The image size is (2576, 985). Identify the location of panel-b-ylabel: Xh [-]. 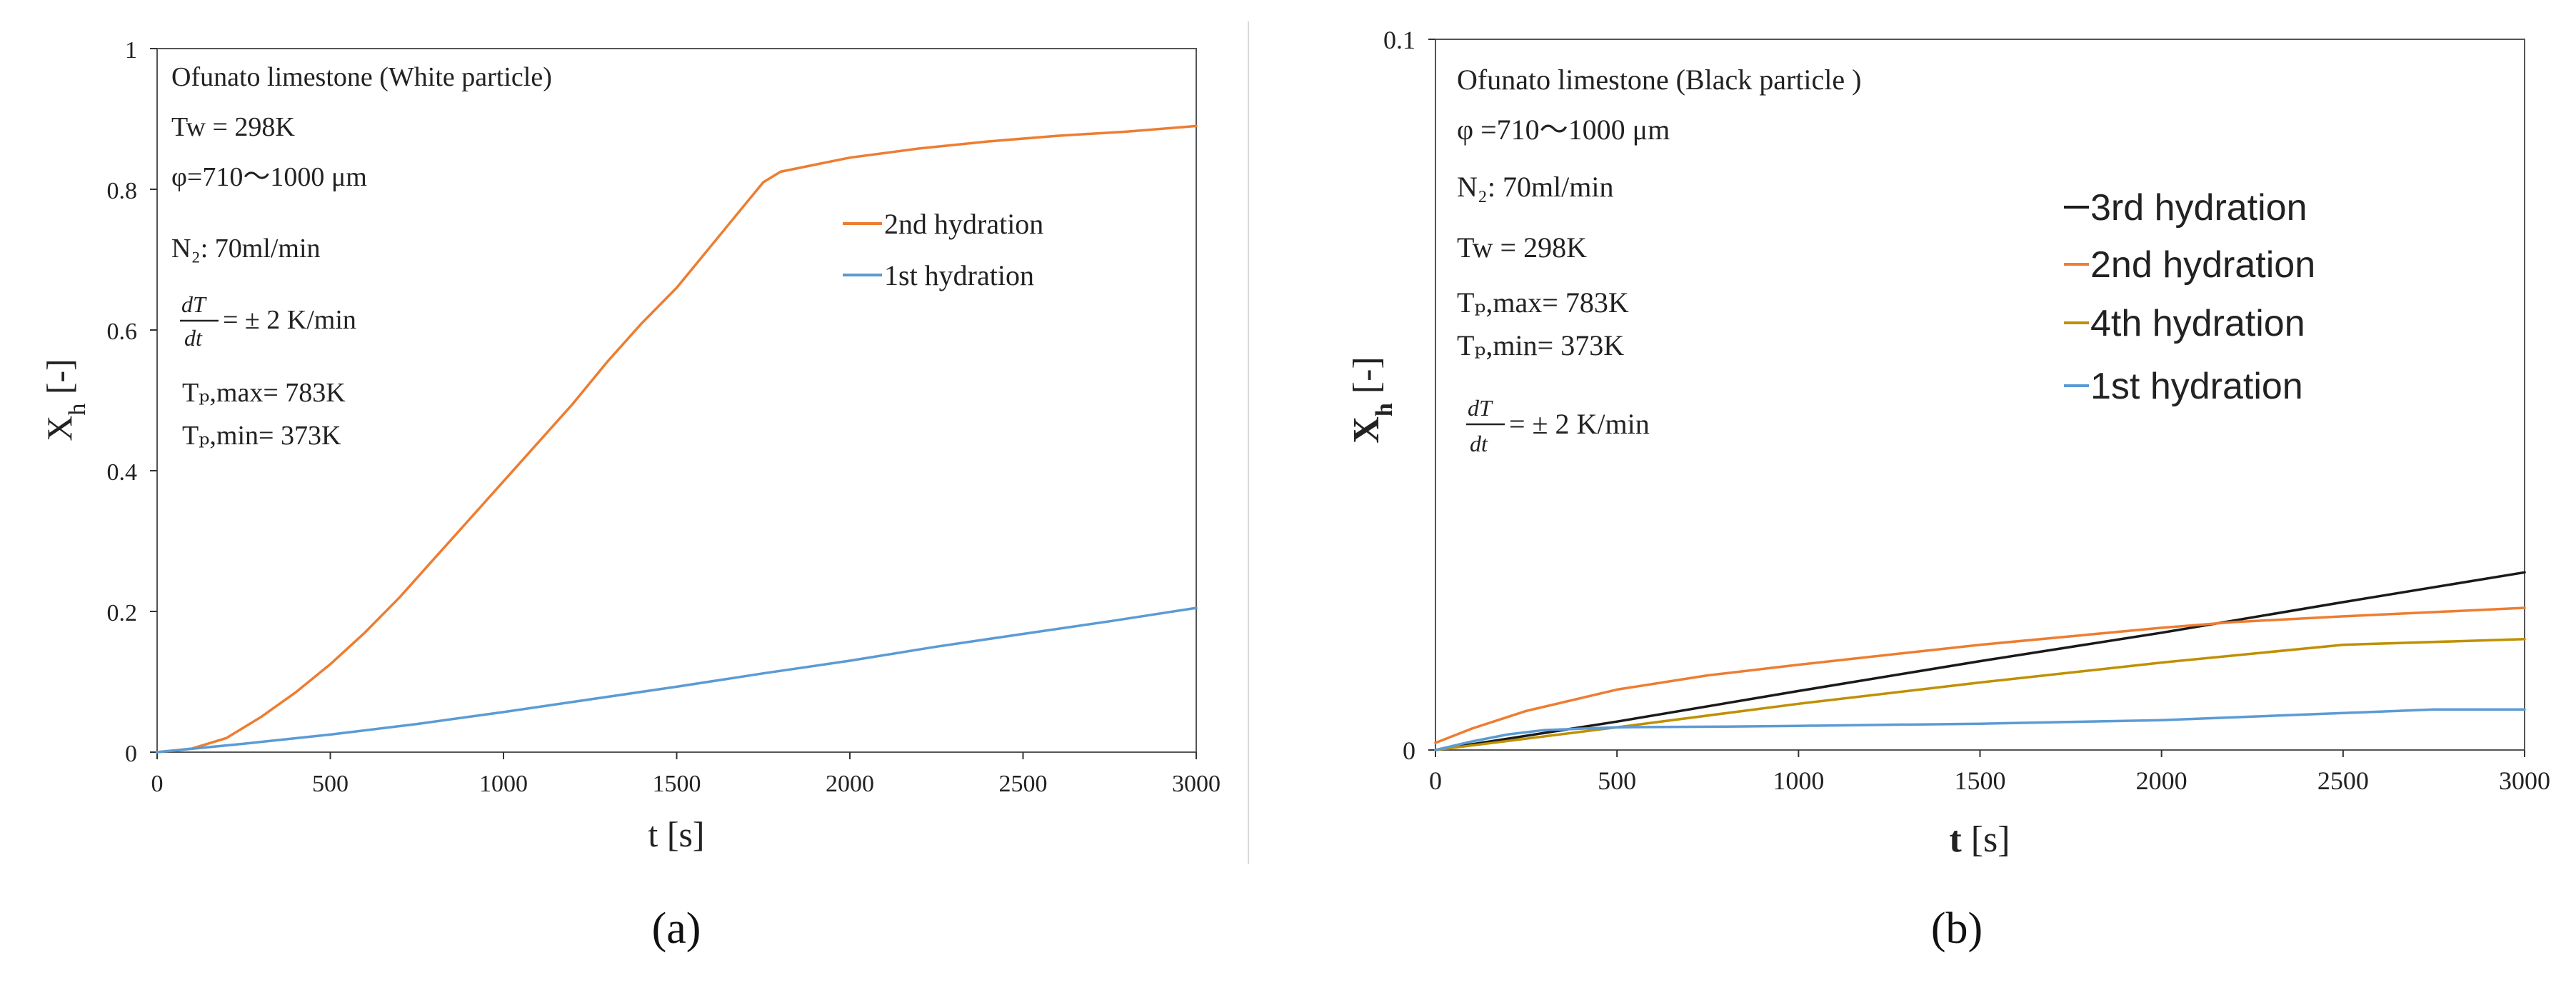
(1372, 399).